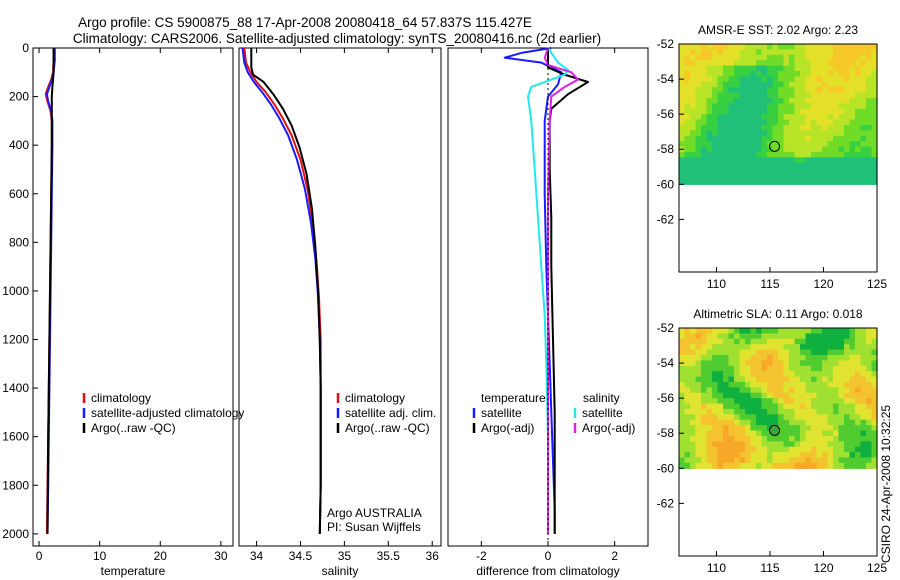  What do you see at coordinates (15, 388) in the screenshot?
I see `temperature-ytick-label: 1400` at bounding box center [15, 388].